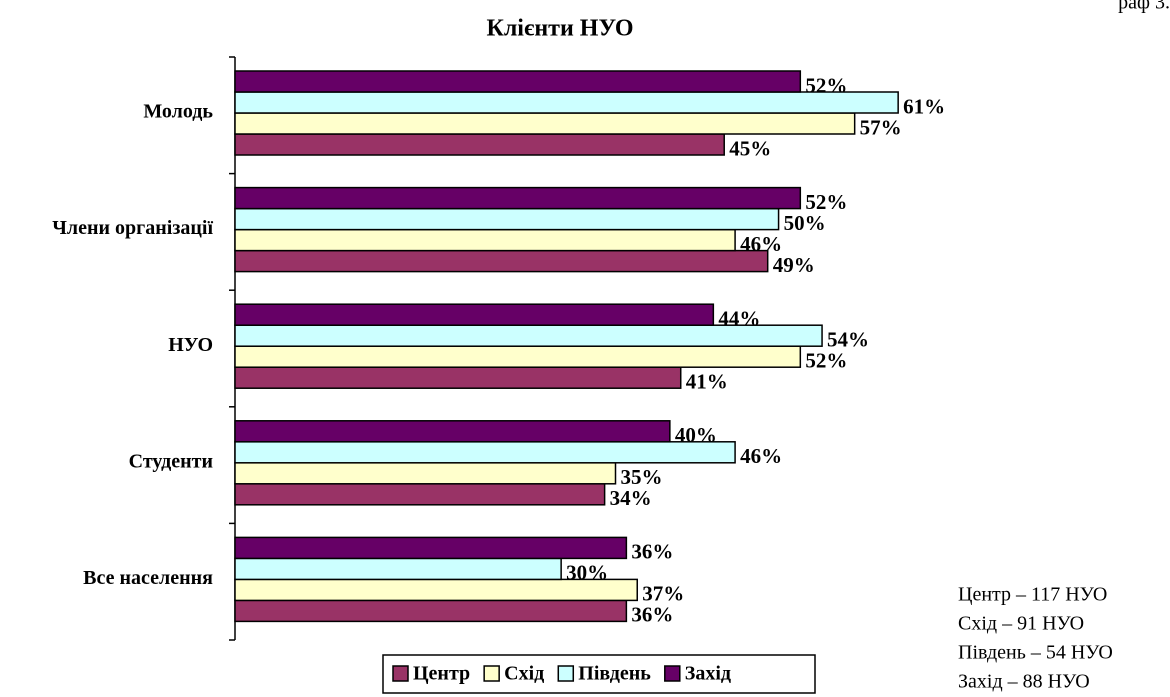 The width and height of the screenshot is (1170, 697). What do you see at coordinates (696, 435) in the screenshot?
I see `value-label: 40%` at bounding box center [696, 435].